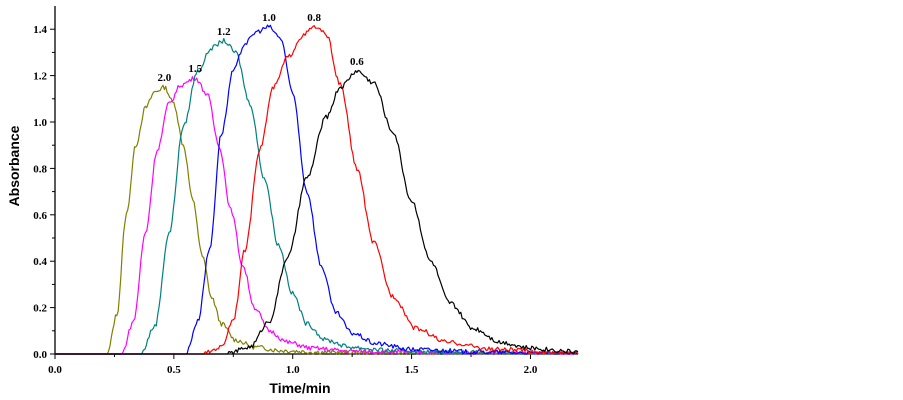  Describe the element at coordinates (195, 69) in the screenshot. I see `peak-label-1-5: 1.5` at that location.